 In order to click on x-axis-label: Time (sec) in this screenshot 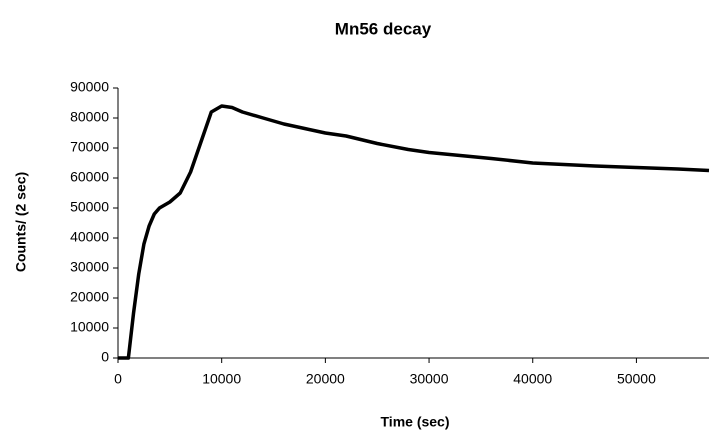, I will do `click(415, 422)`.